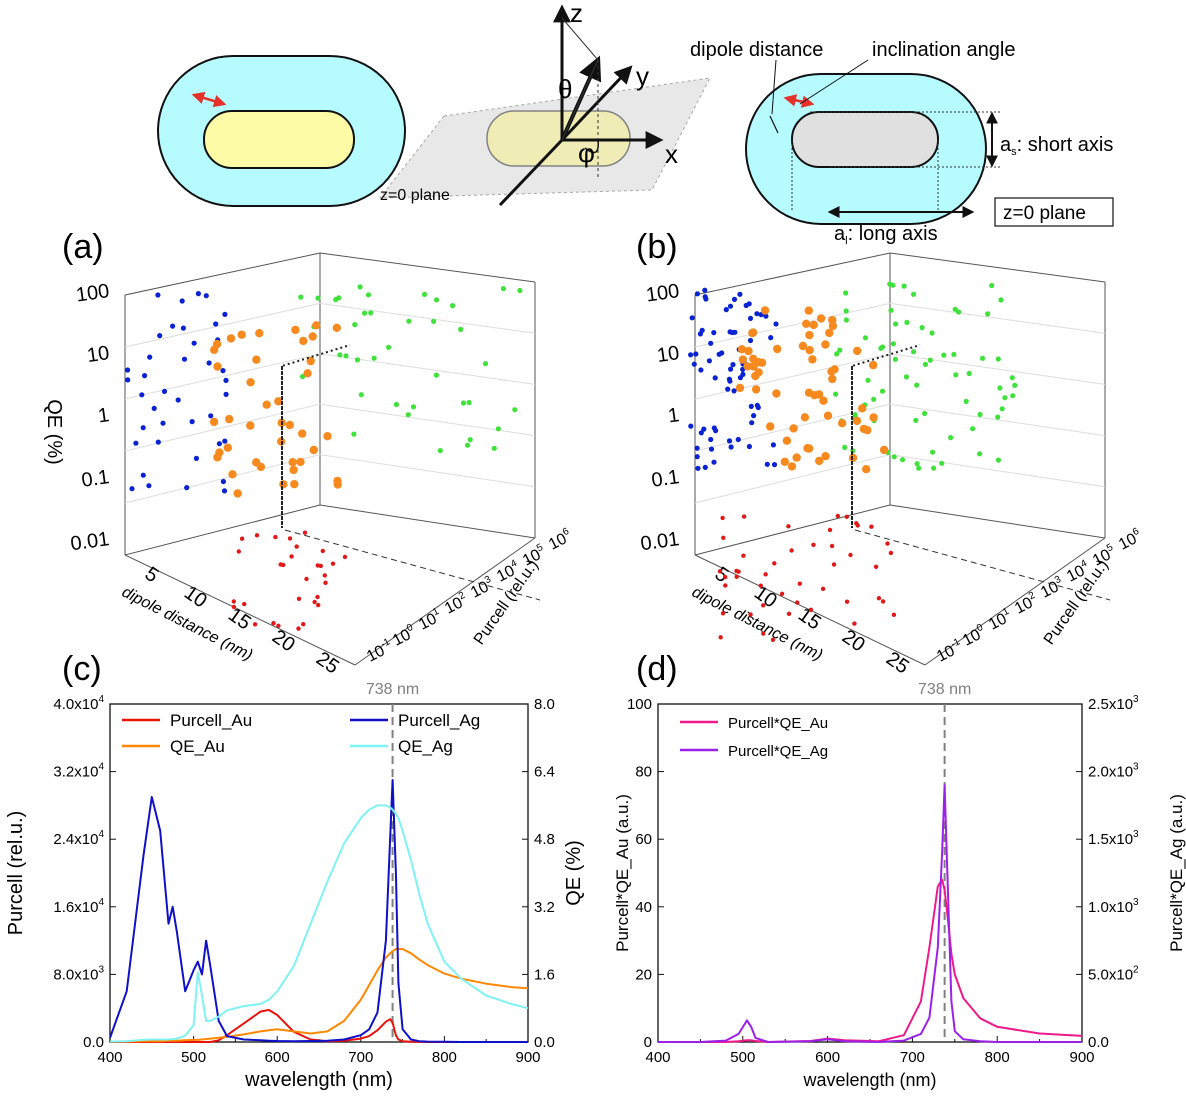 This screenshot has width=1186, height=1102. What do you see at coordinates (671, 154) in the screenshot?
I see `axis-x-label: x` at bounding box center [671, 154].